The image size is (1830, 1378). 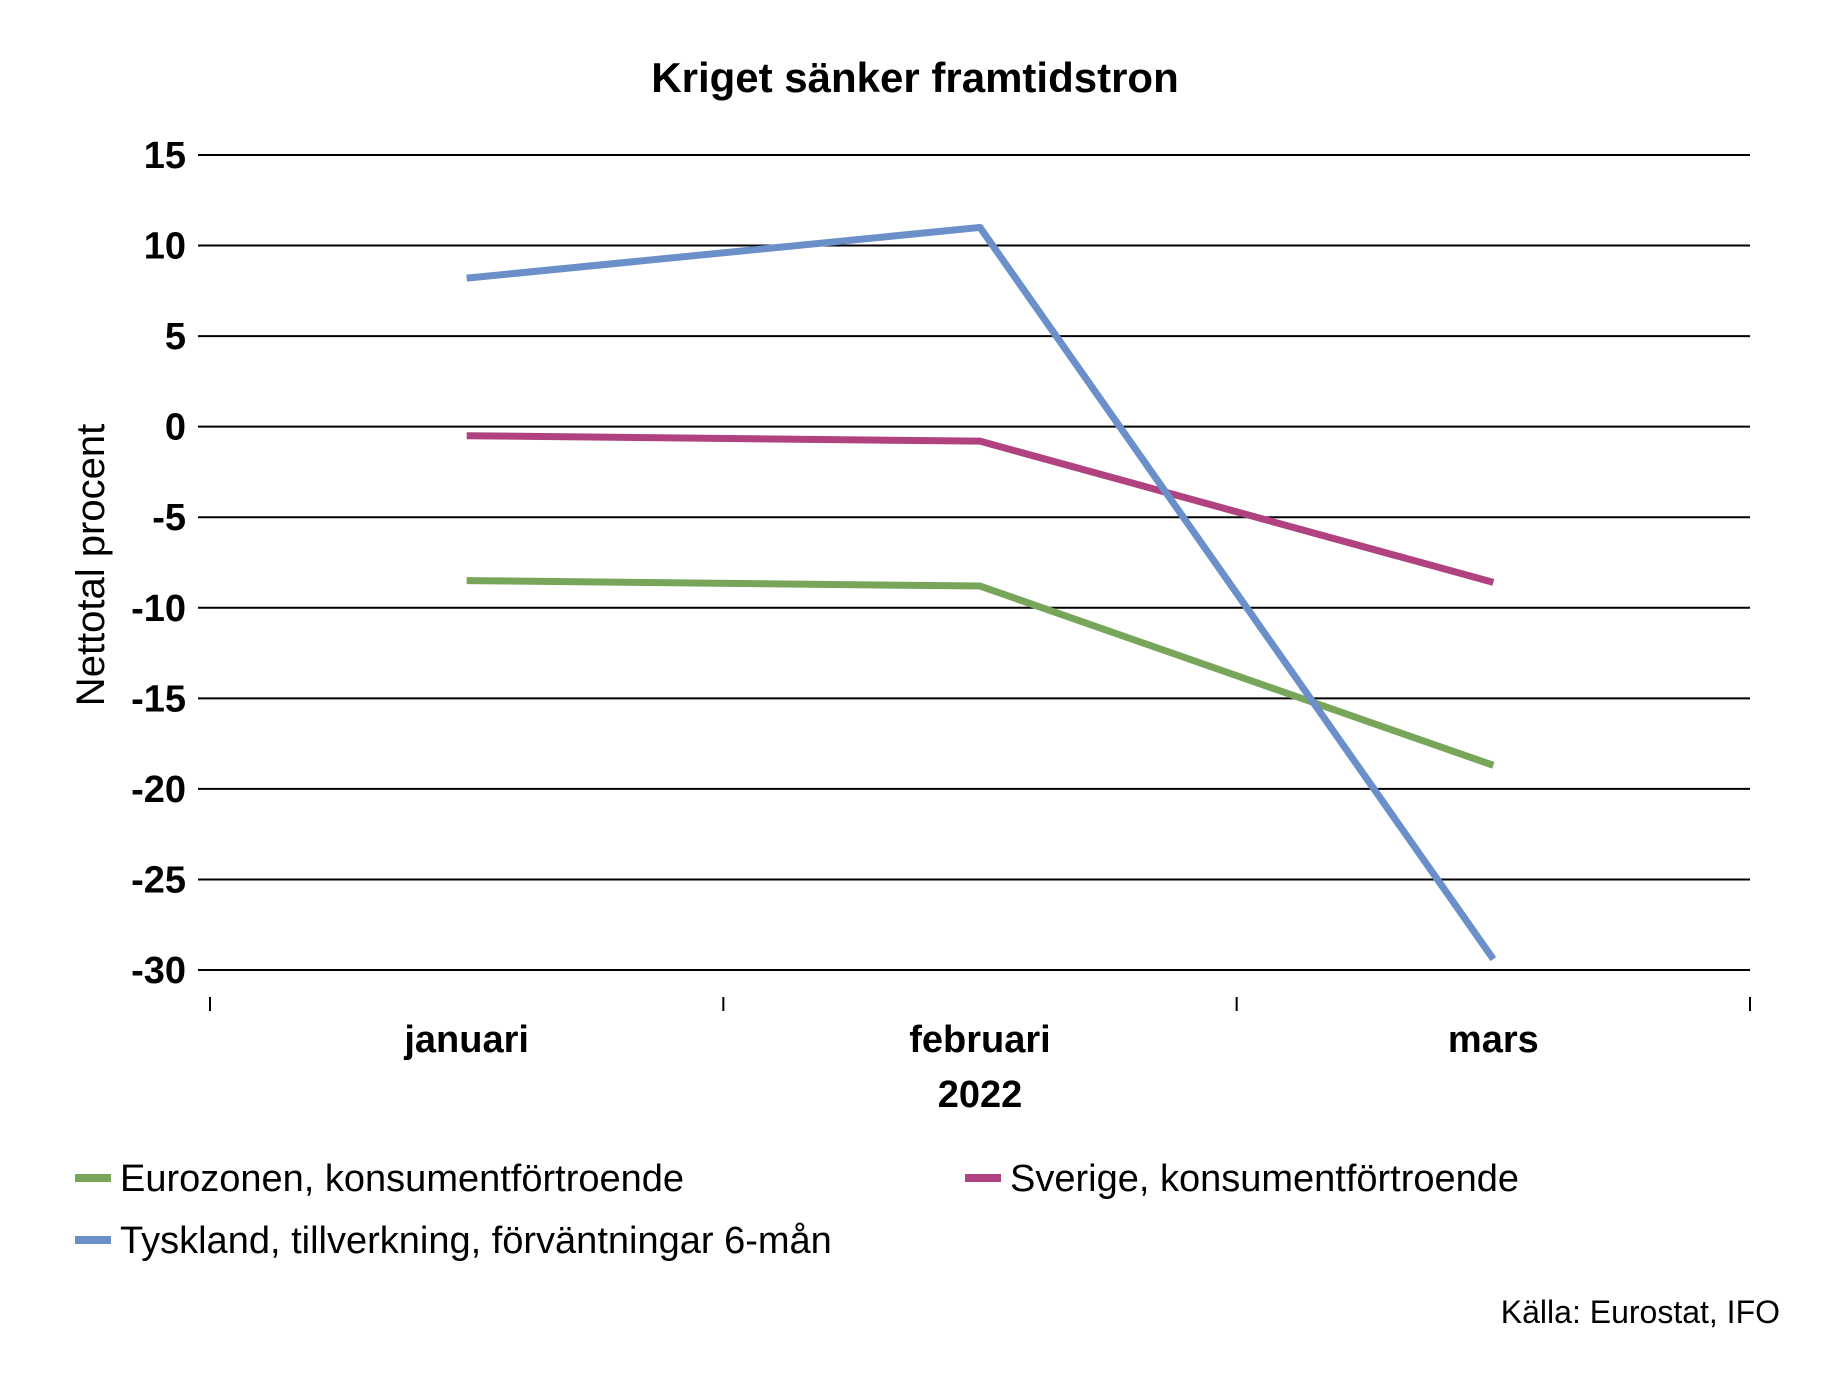 What do you see at coordinates (980, 1095) in the screenshot?
I see `x-axis-year-label: 2022` at bounding box center [980, 1095].